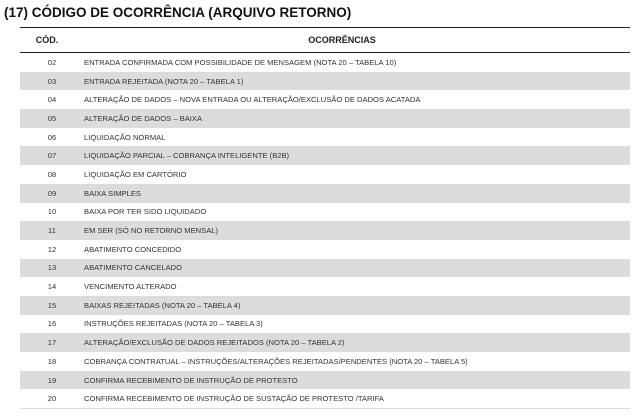 This screenshot has height=416, width=637. I want to click on table-row: 05 ALTERAÇÃO DE DADOS – BAIXA, so click(325, 118).